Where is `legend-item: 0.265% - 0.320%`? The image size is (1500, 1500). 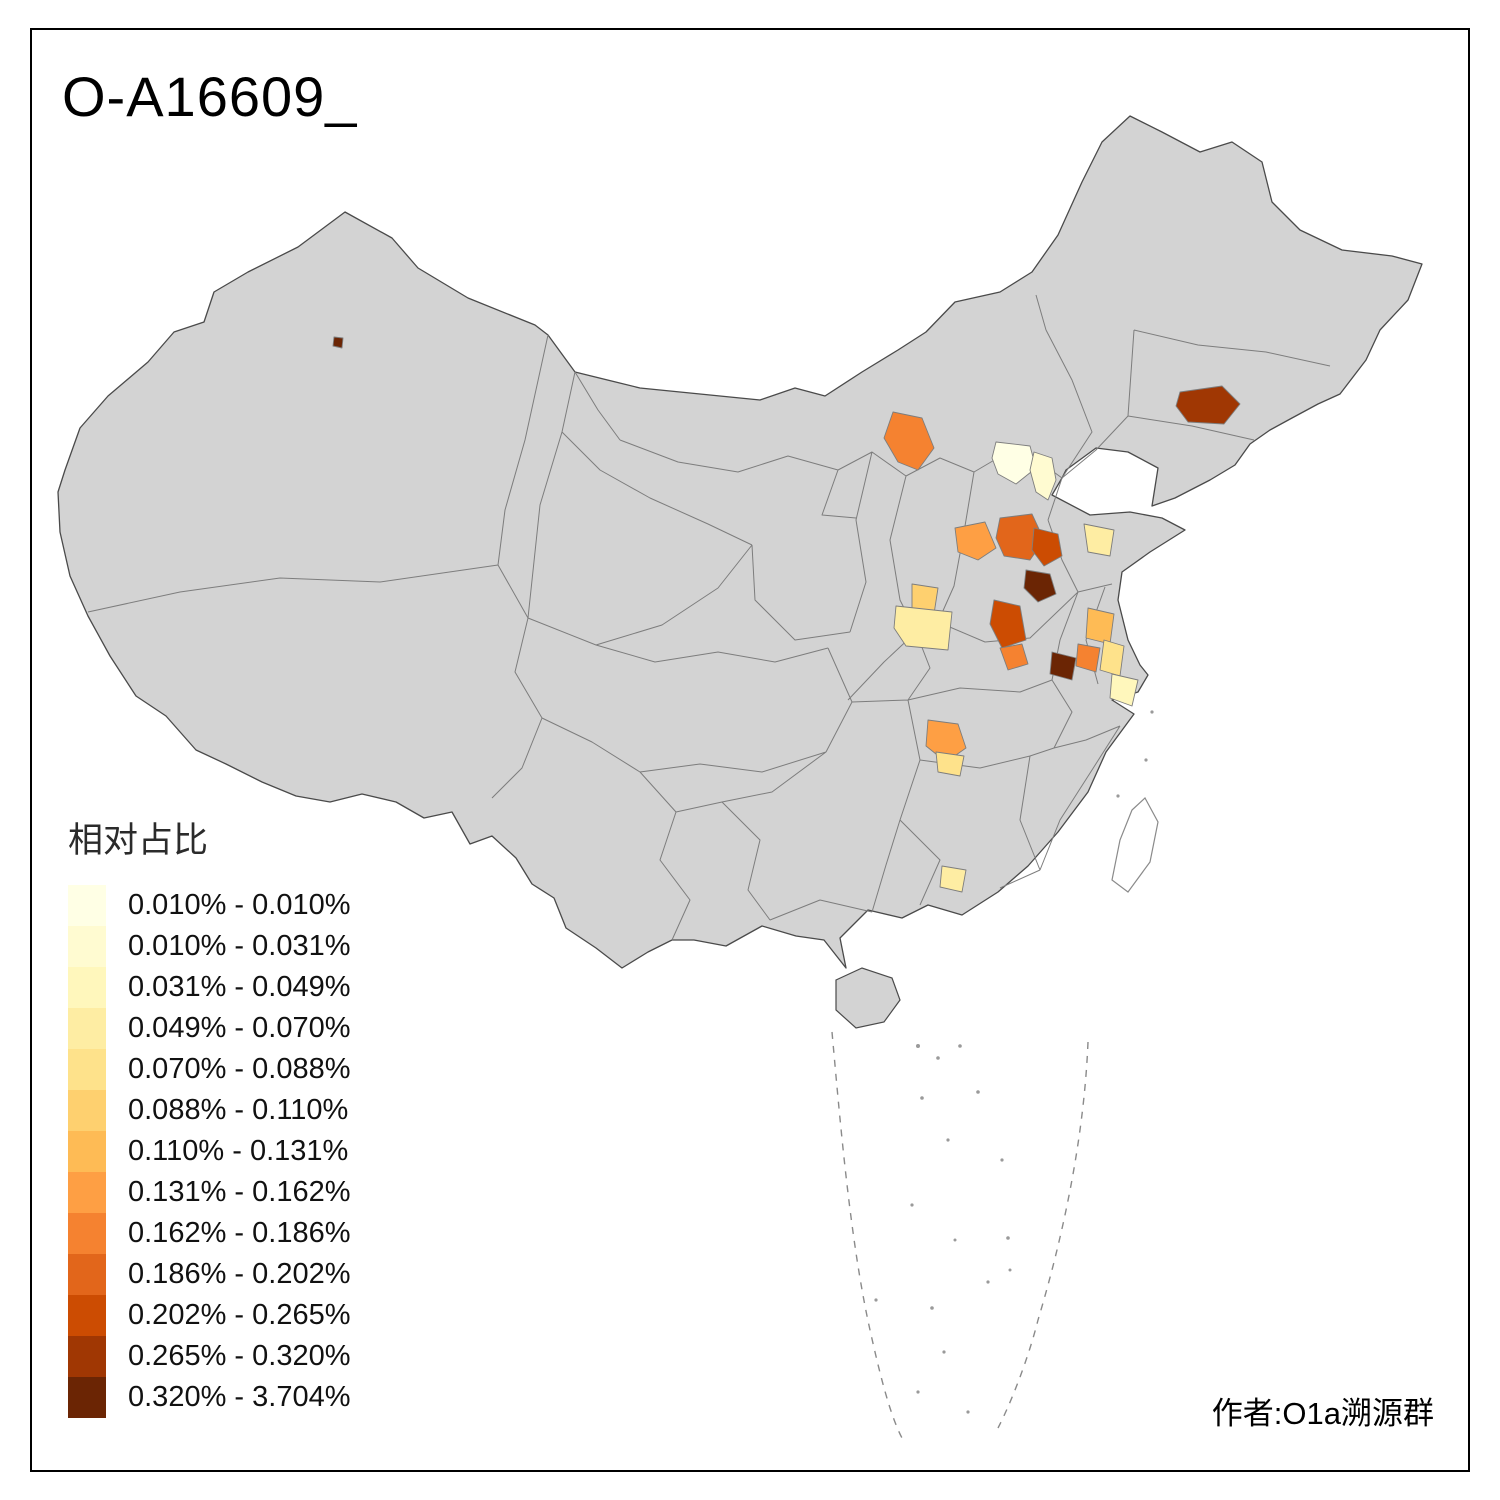
legend-item: 0.265% - 0.320% is located at coordinates (209, 1356).